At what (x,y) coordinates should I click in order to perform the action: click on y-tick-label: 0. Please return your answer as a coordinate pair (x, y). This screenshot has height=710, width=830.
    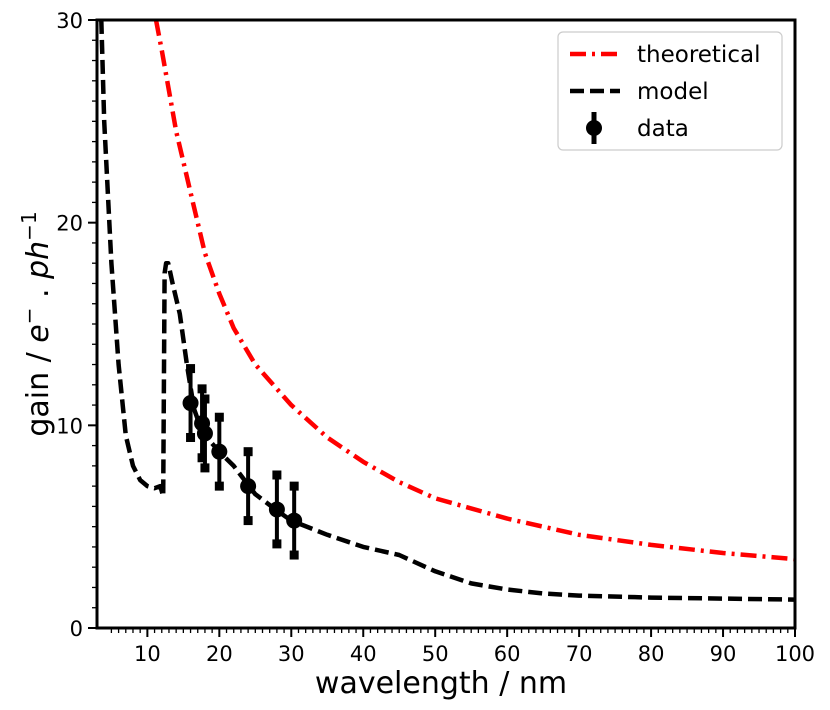
    Looking at the image, I should click on (76, 629).